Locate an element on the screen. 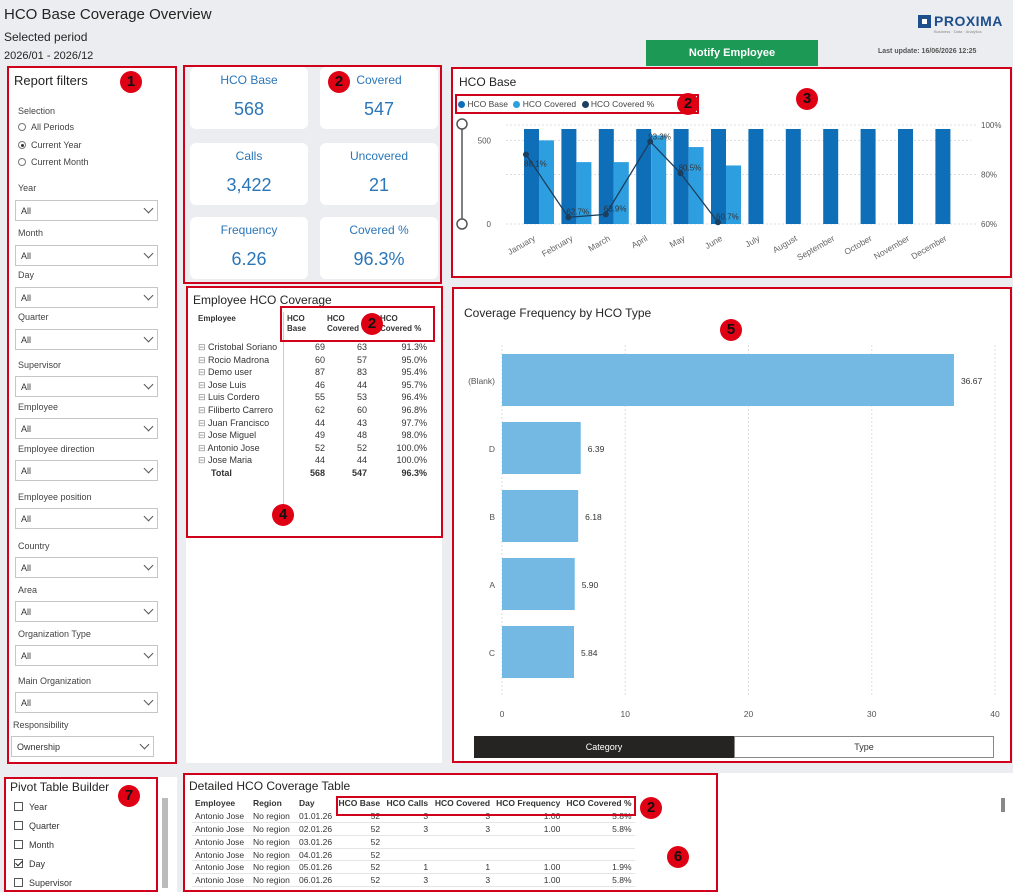 Image resolution: width=1013 pixels, height=892 pixels. table-row: ⊟ Jose Miguel 49 48 98.0% is located at coordinates (313, 436).